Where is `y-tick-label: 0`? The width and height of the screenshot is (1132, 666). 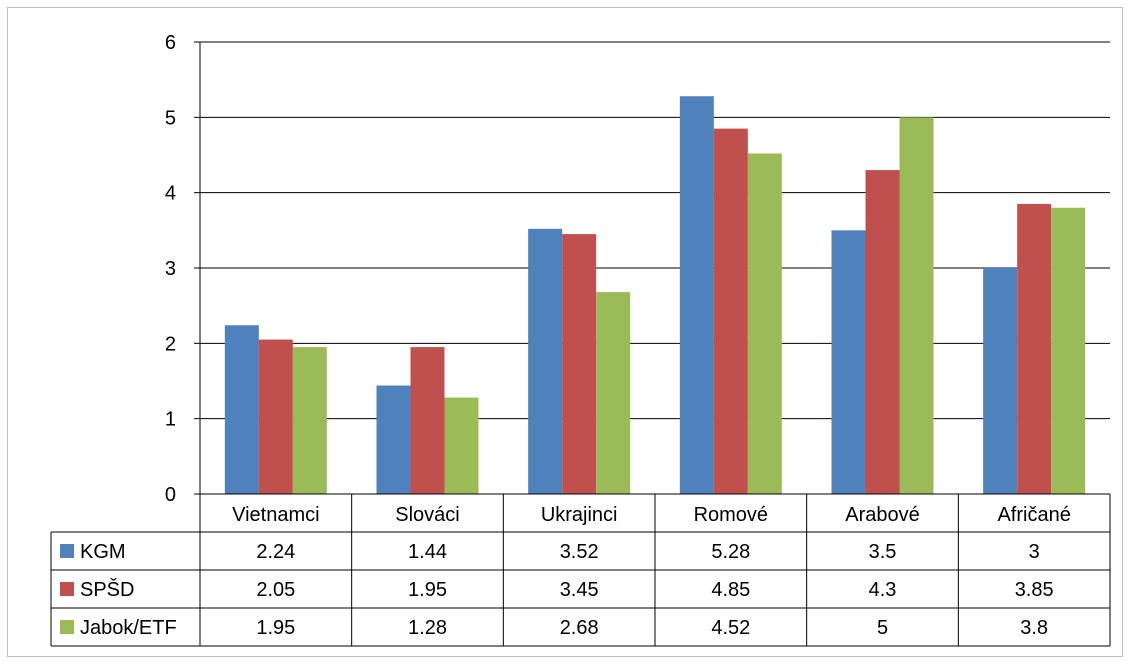 y-tick-label: 0 is located at coordinates (170, 495).